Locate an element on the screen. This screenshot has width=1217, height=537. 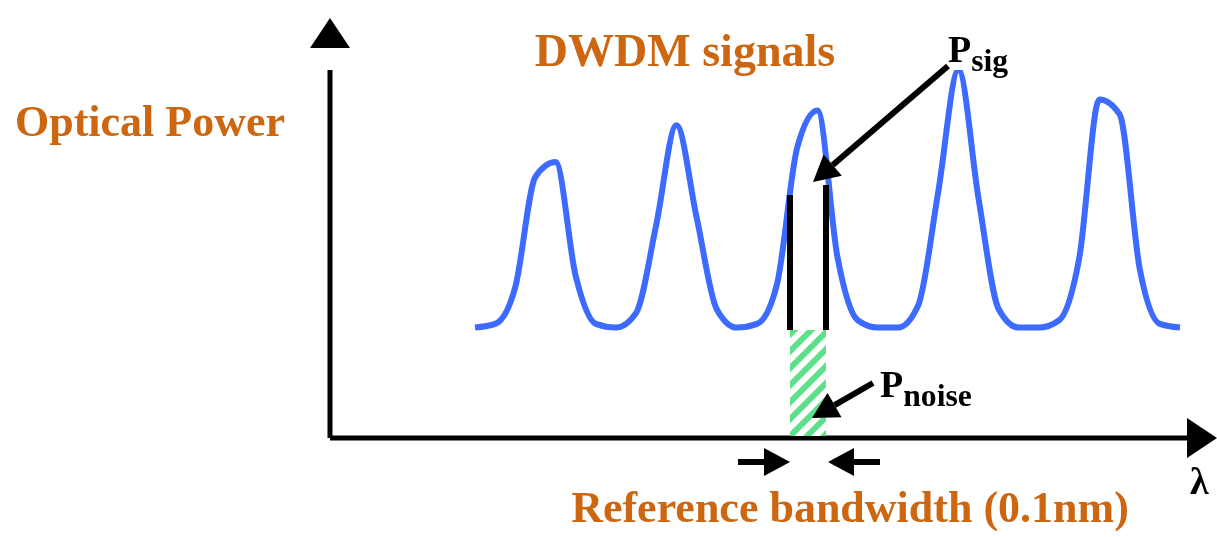
y-axis-title: Optical Power is located at coordinates (150, 121).